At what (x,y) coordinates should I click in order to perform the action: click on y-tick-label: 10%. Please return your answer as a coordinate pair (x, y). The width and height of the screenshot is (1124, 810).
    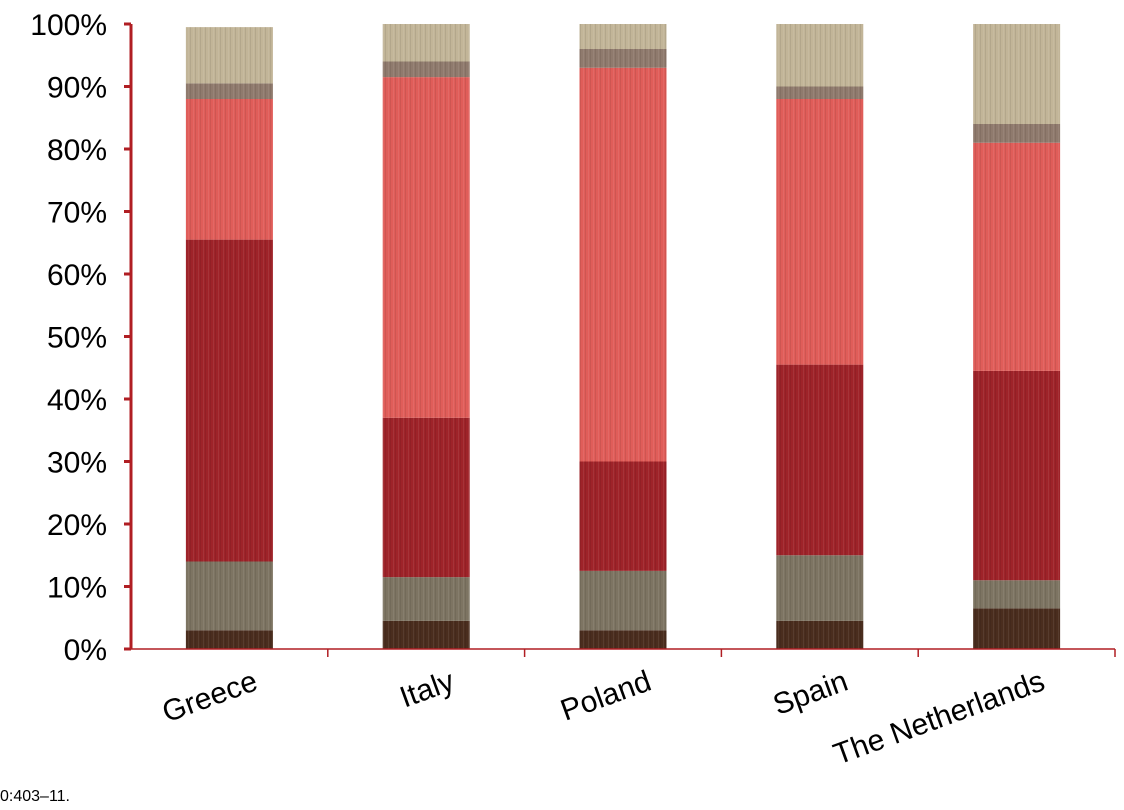
    Looking at the image, I should click on (77, 588).